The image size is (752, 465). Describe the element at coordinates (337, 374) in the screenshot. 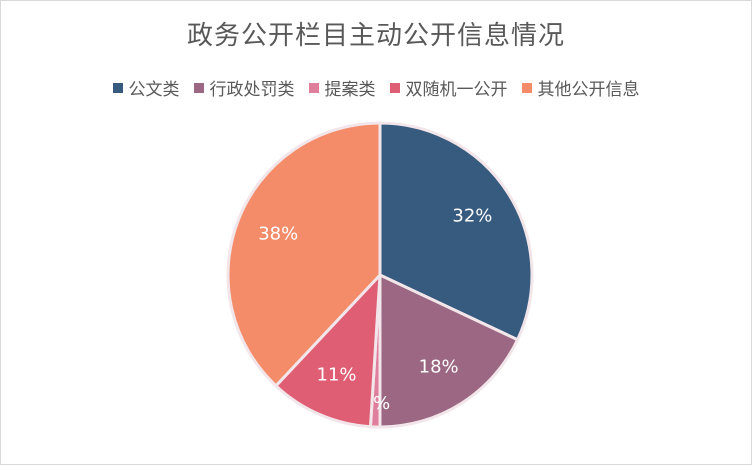

I see `slice-label-3: 11%` at that location.